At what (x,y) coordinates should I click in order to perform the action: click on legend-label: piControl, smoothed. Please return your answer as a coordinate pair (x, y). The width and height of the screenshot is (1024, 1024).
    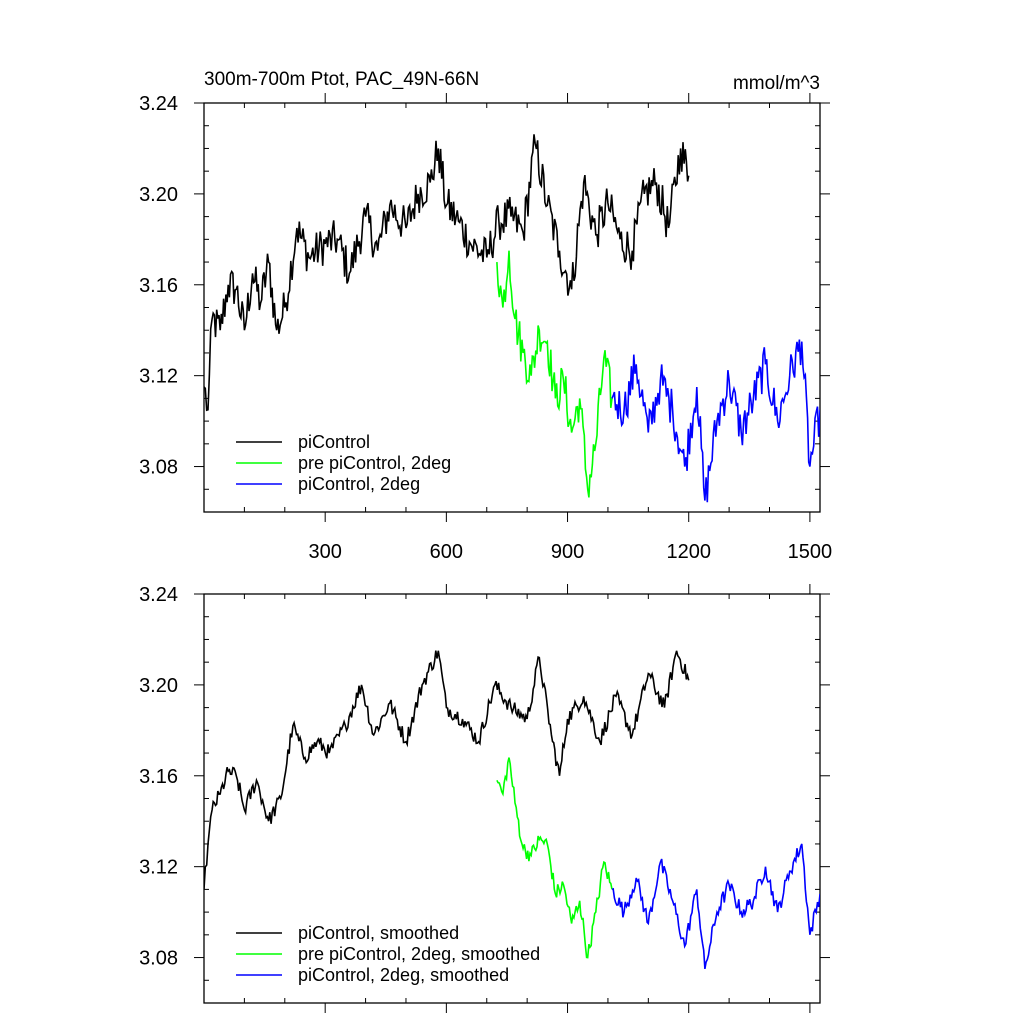
    Looking at the image, I should click on (378, 933).